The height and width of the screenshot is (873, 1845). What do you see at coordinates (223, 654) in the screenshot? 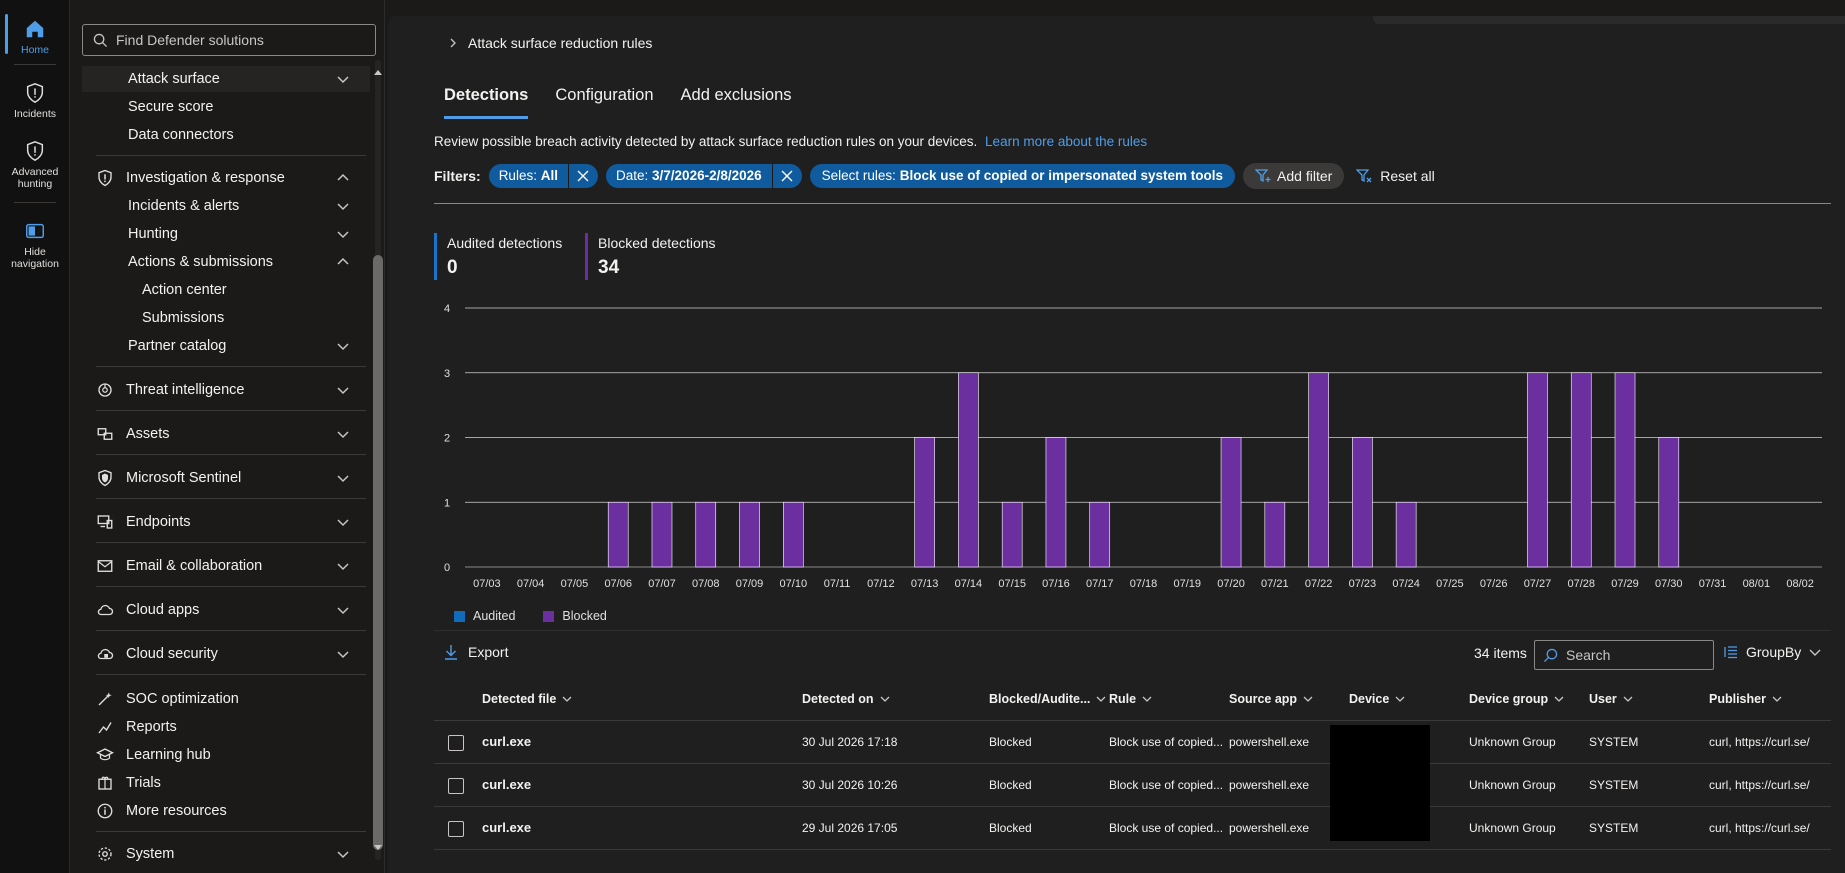
I see `nav-item-cloud-security: Cloud security` at bounding box center [223, 654].